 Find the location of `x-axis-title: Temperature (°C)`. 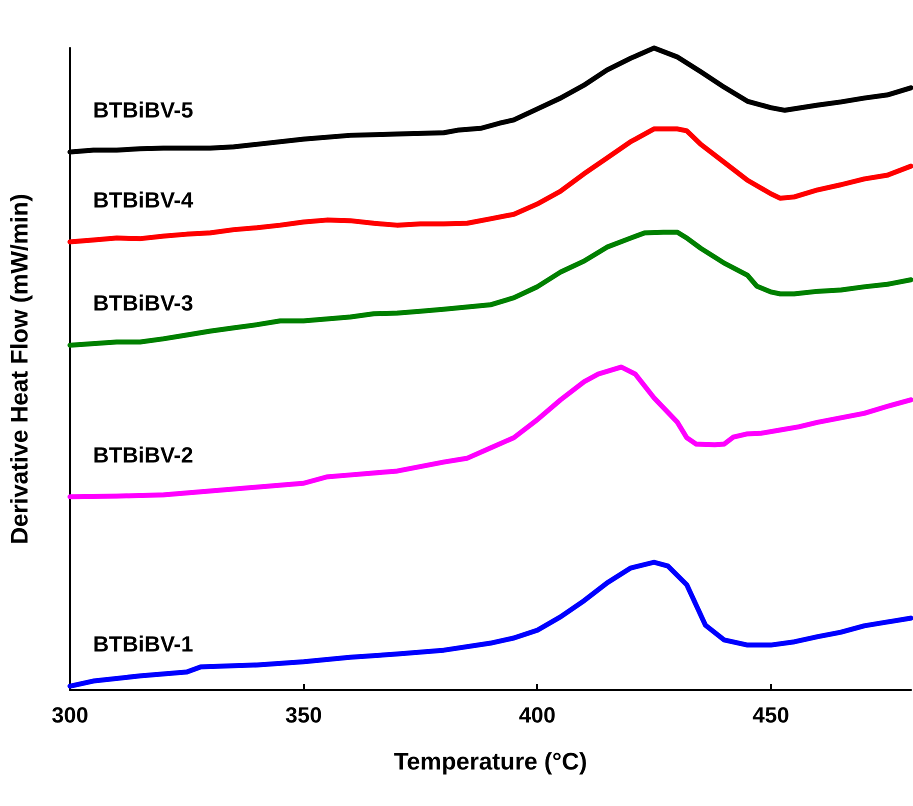

x-axis-title: Temperature (°C) is located at coordinates (491, 762).